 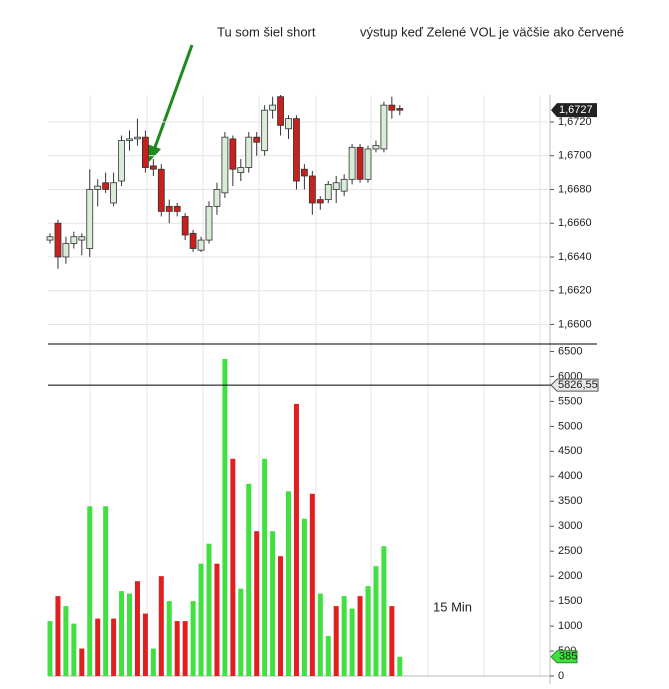 What do you see at coordinates (570, 551) in the screenshot?
I see `y-tick-label: 2500` at bounding box center [570, 551].